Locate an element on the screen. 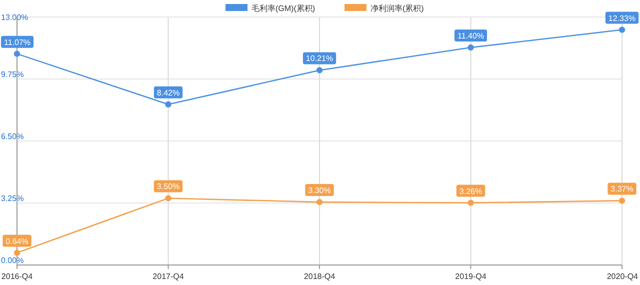 The width and height of the screenshot is (640, 285). data-label: 3.37% is located at coordinates (622, 189).